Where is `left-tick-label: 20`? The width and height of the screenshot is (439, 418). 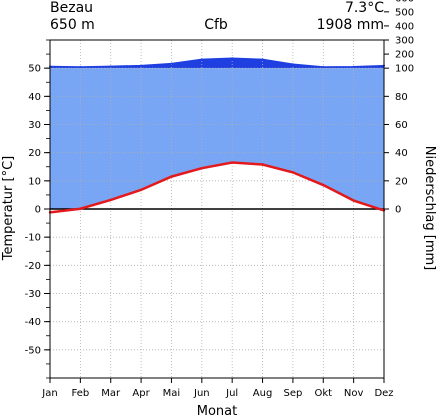
left-tick-label: 20 is located at coordinates (34, 153).